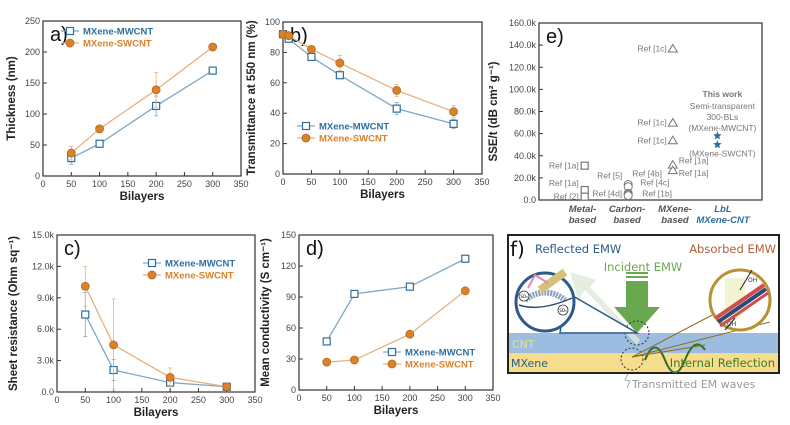 This screenshot has width=790, height=425. I want to click on category-label: MXene-, so click(675, 209).